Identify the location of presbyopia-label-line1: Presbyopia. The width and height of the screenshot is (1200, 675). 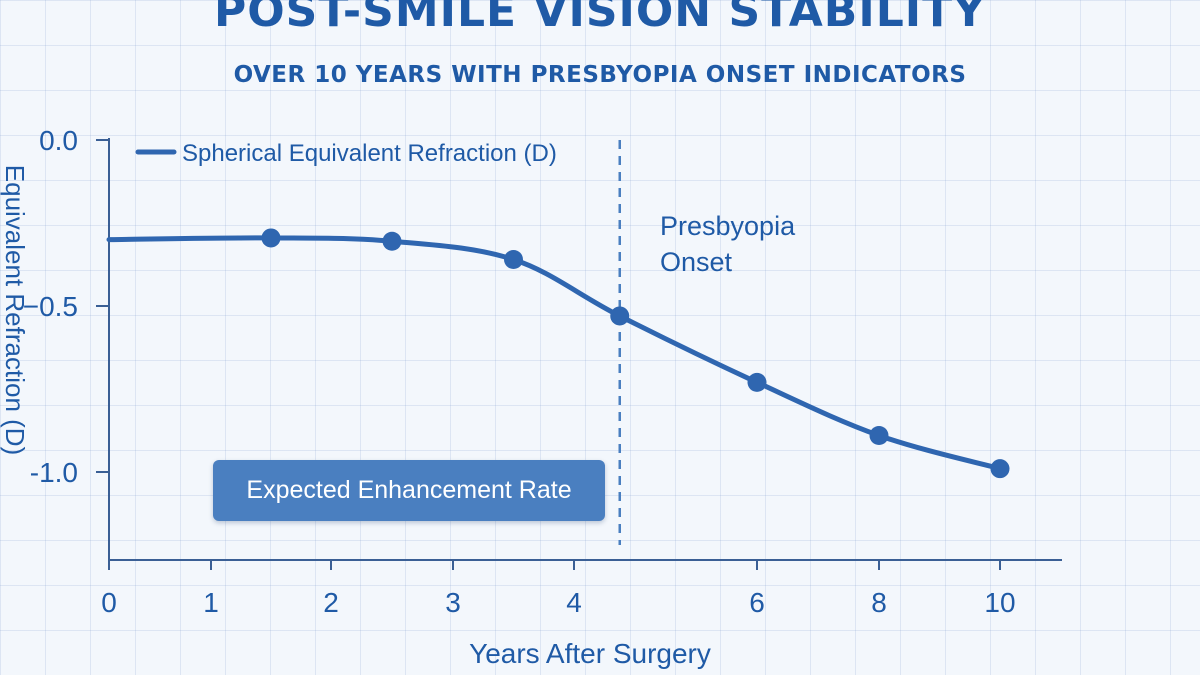
(728, 226).